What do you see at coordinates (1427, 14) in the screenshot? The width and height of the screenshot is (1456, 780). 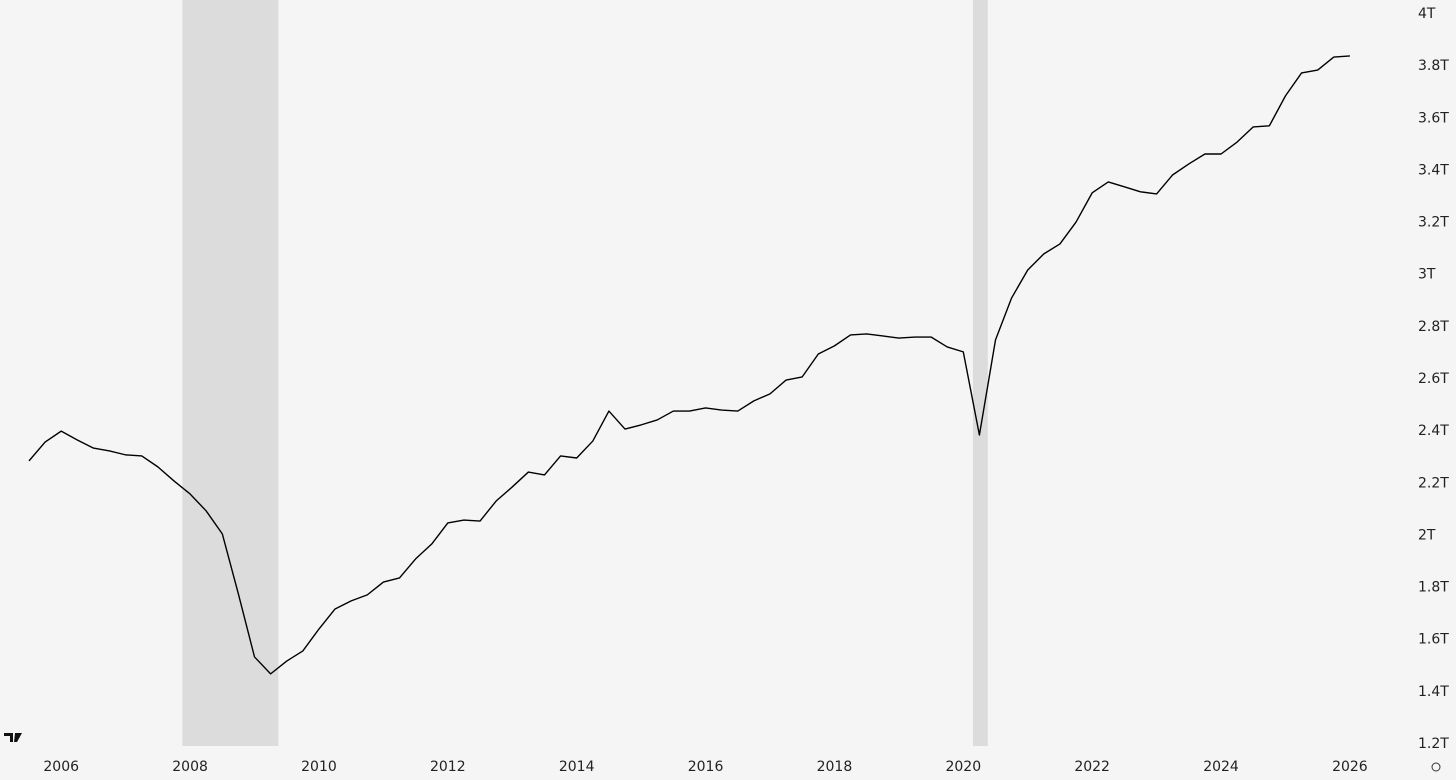 I see `y-tick-label: 4T` at bounding box center [1427, 14].